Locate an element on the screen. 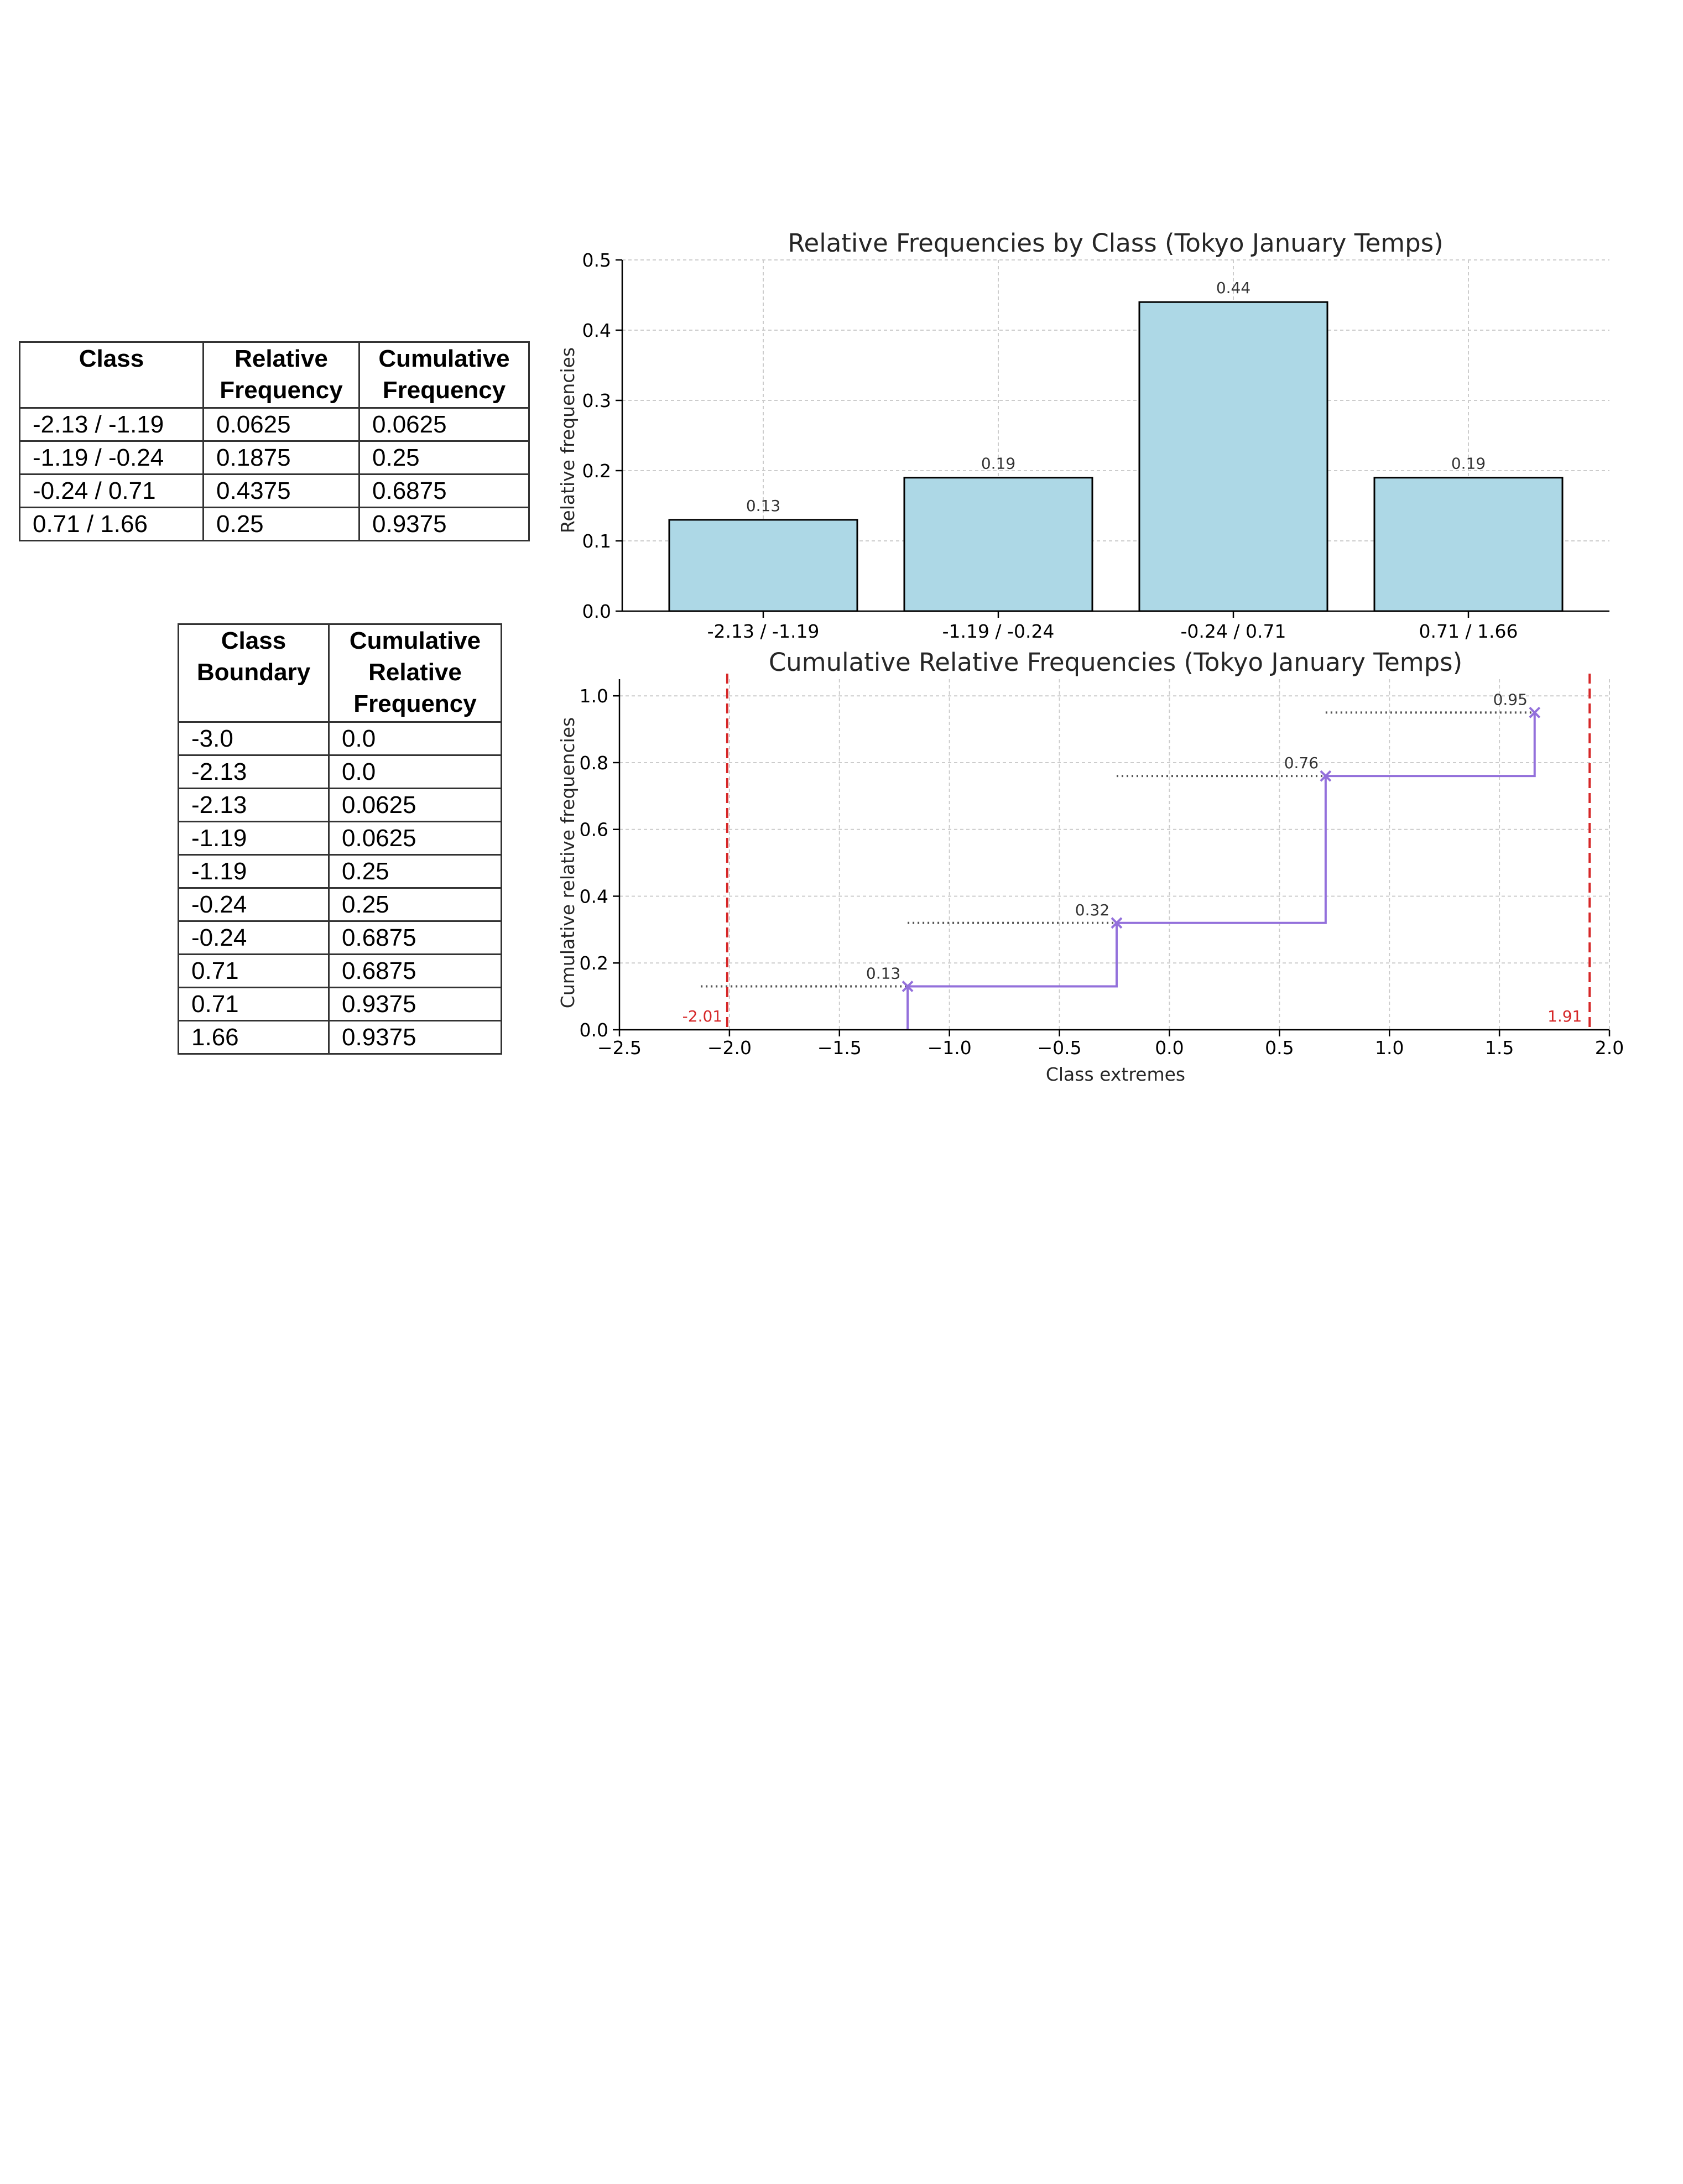 The width and height of the screenshot is (1683, 2184). table-cell: -3.0 is located at coordinates (254, 738).